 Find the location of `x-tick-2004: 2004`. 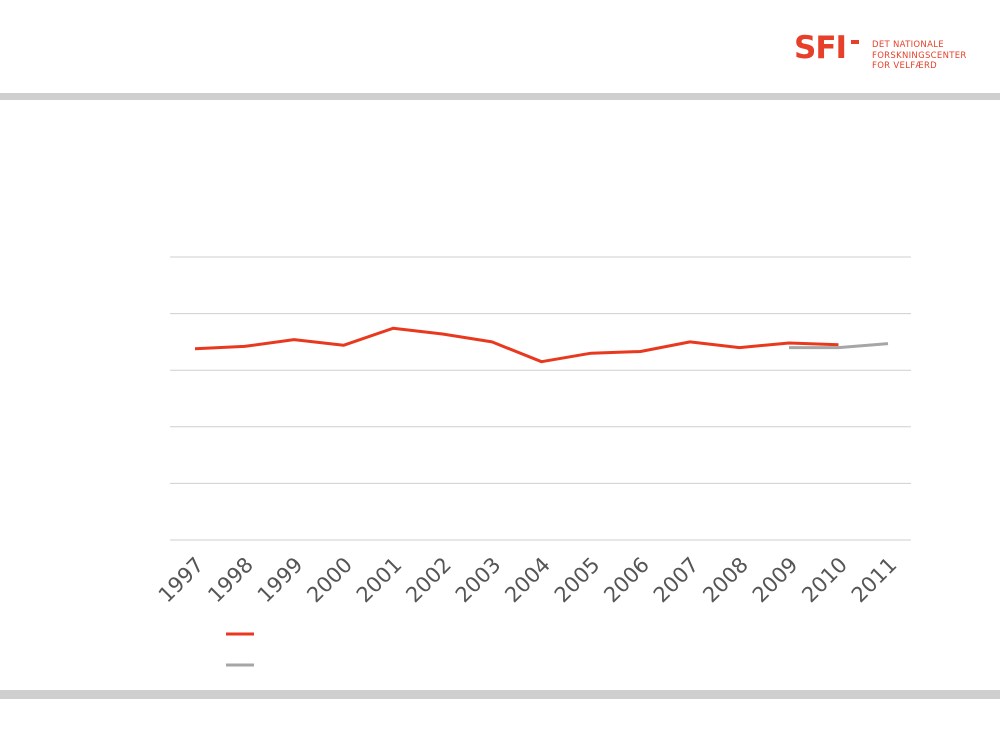

x-tick-2004: 2004 is located at coordinates (527, 580).